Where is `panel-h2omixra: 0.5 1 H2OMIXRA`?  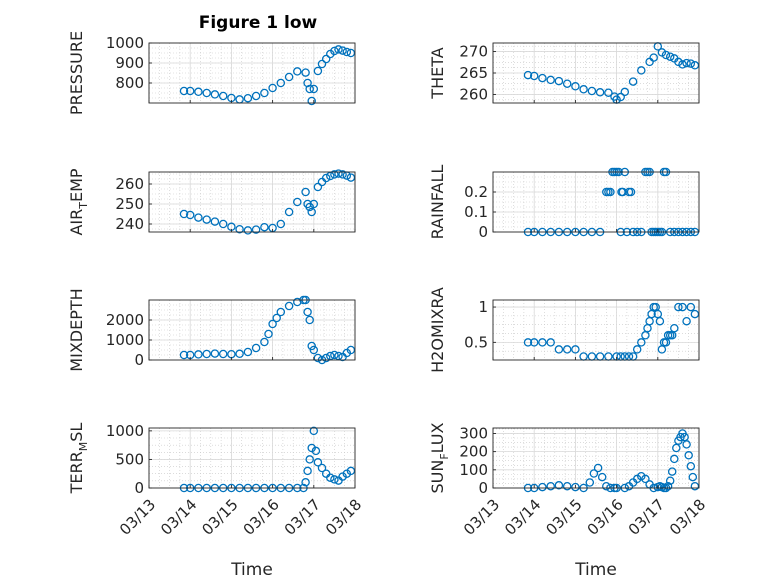 panel-h2omixra: 0.5 1 H2OMIXRA is located at coordinates (564, 330).